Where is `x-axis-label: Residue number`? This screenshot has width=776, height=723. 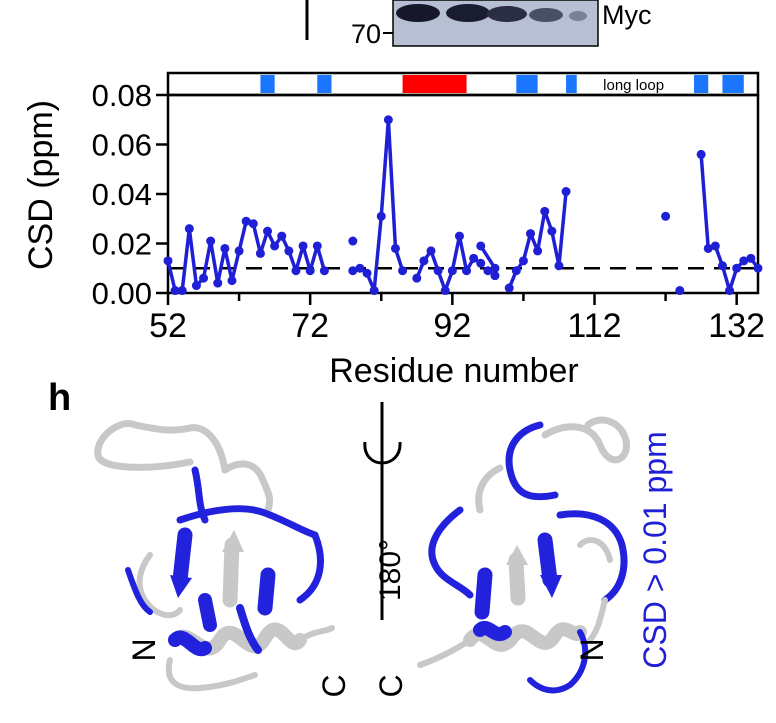 x-axis-label: Residue number is located at coordinates (453, 371).